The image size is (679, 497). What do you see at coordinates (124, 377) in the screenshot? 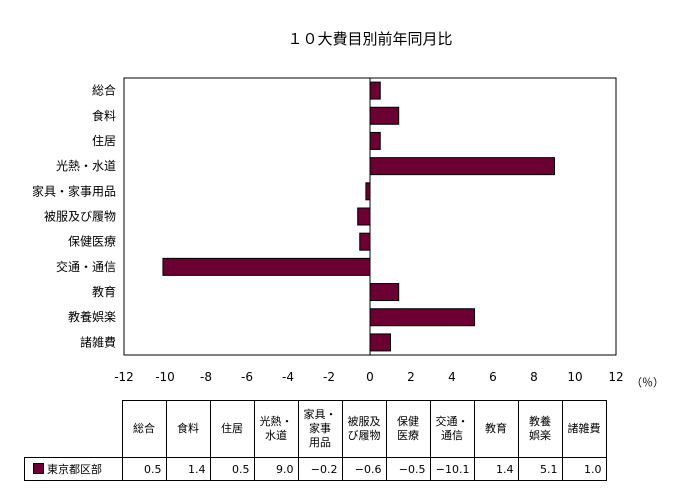
I see `x-tick-label: -12` at bounding box center [124, 377].